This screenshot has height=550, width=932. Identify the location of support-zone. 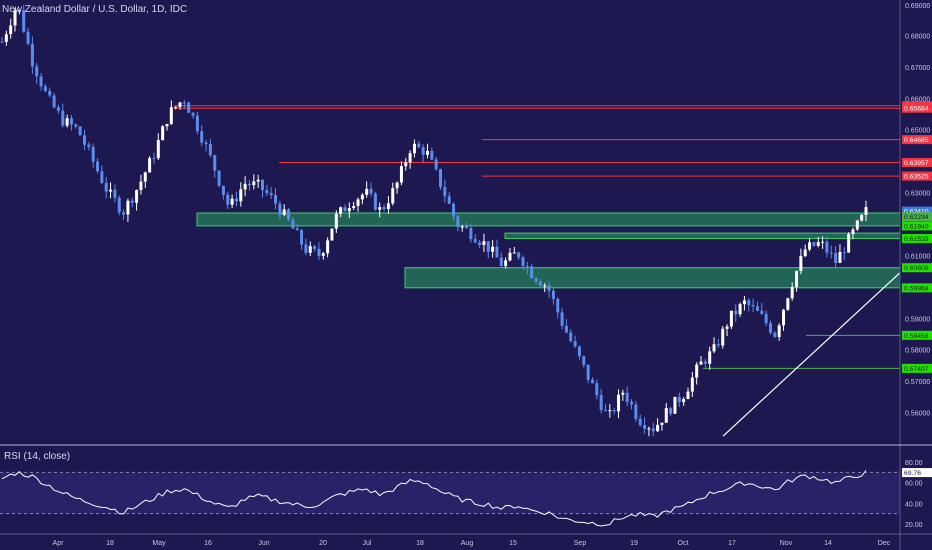
(702, 235).